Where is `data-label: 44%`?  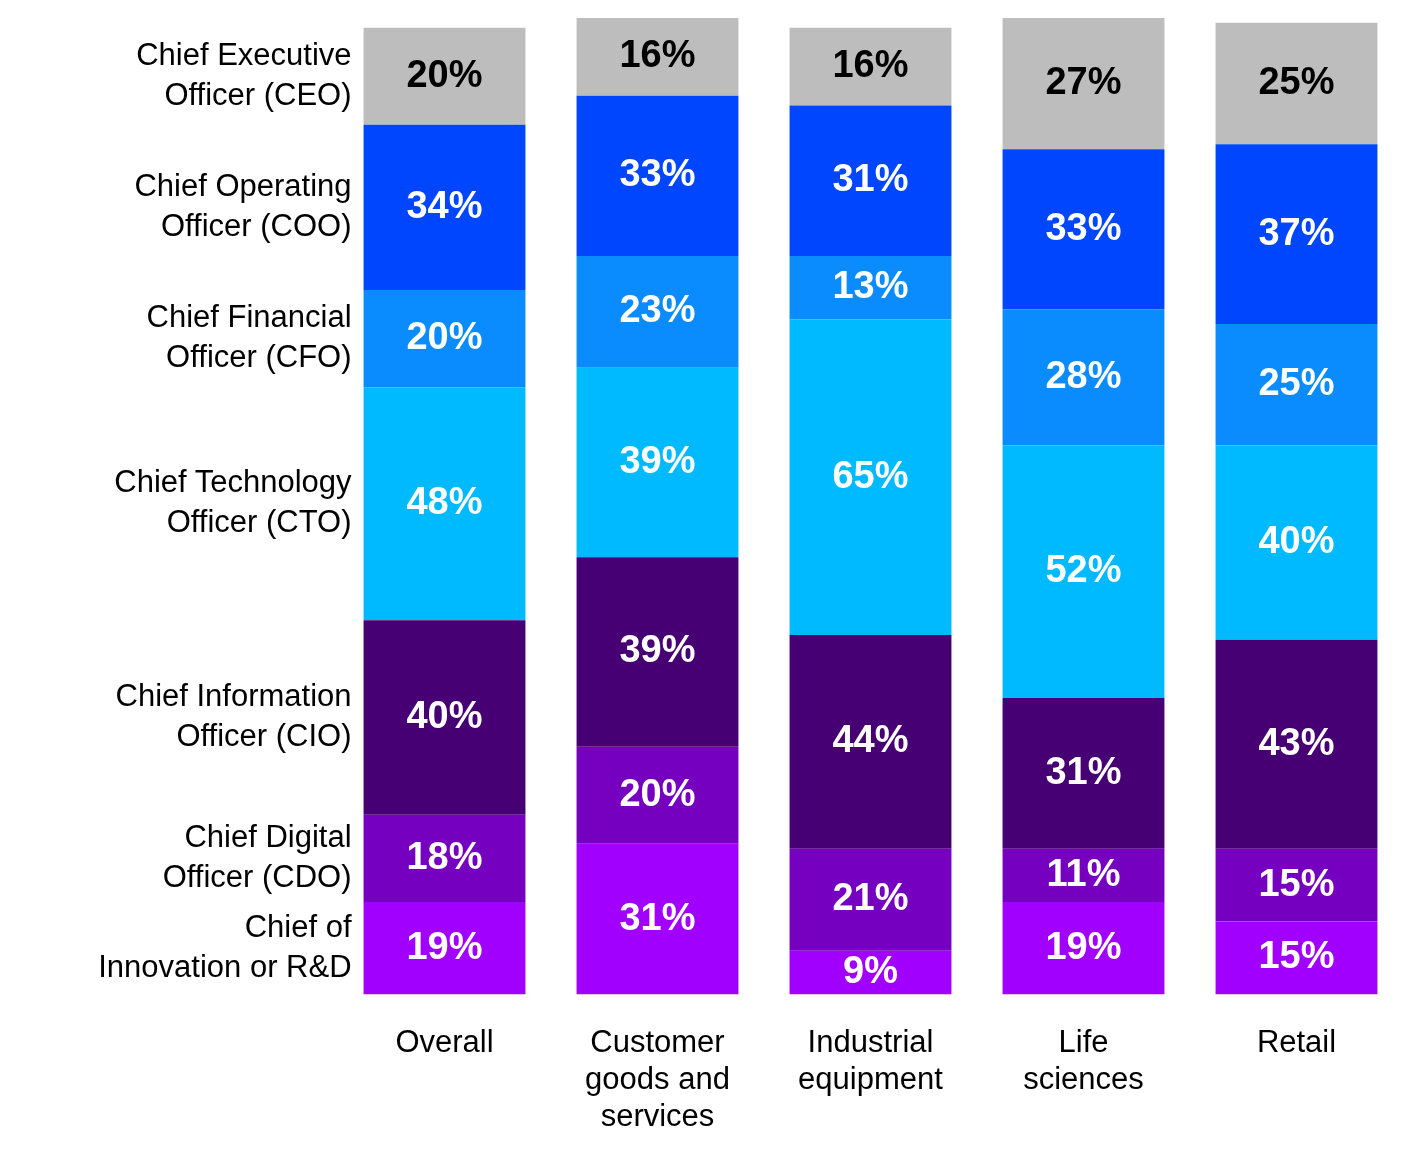
data-label: 44% is located at coordinates (870, 739).